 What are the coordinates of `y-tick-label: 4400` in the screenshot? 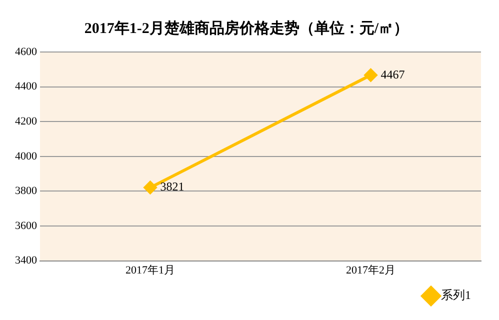 It's located at (26, 86).